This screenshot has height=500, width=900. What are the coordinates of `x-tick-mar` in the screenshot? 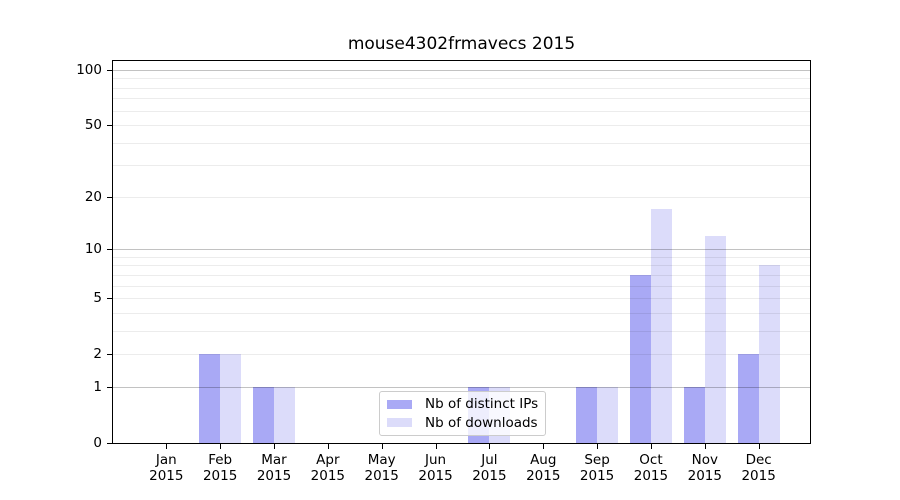 It's located at (274, 446).